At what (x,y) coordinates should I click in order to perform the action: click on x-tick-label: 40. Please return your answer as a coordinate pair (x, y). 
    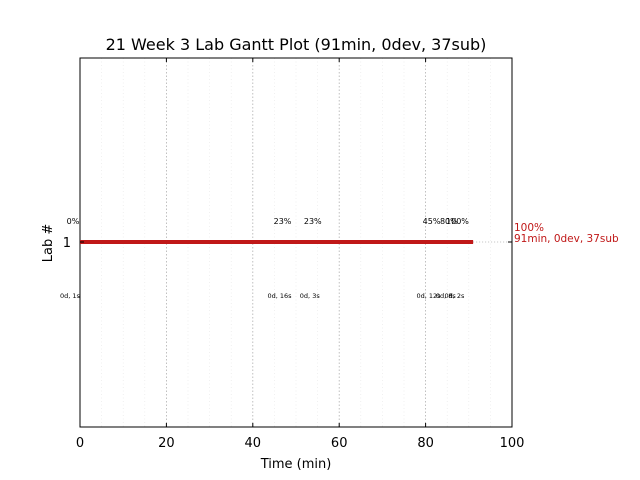
    Looking at the image, I should click on (253, 443).